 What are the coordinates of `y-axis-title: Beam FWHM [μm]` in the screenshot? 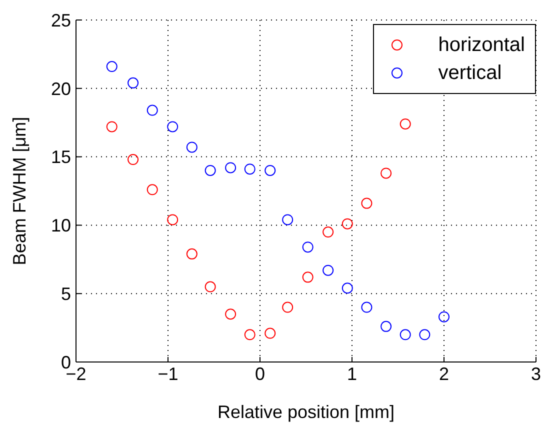 It's located at (19, 191).